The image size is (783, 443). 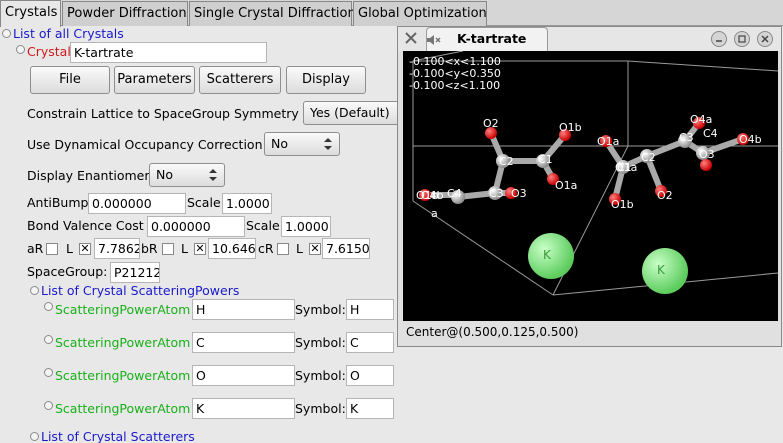 What do you see at coordinates (30, 13) in the screenshot?
I see `tab-crystals: Crystals` at bounding box center [30, 13].